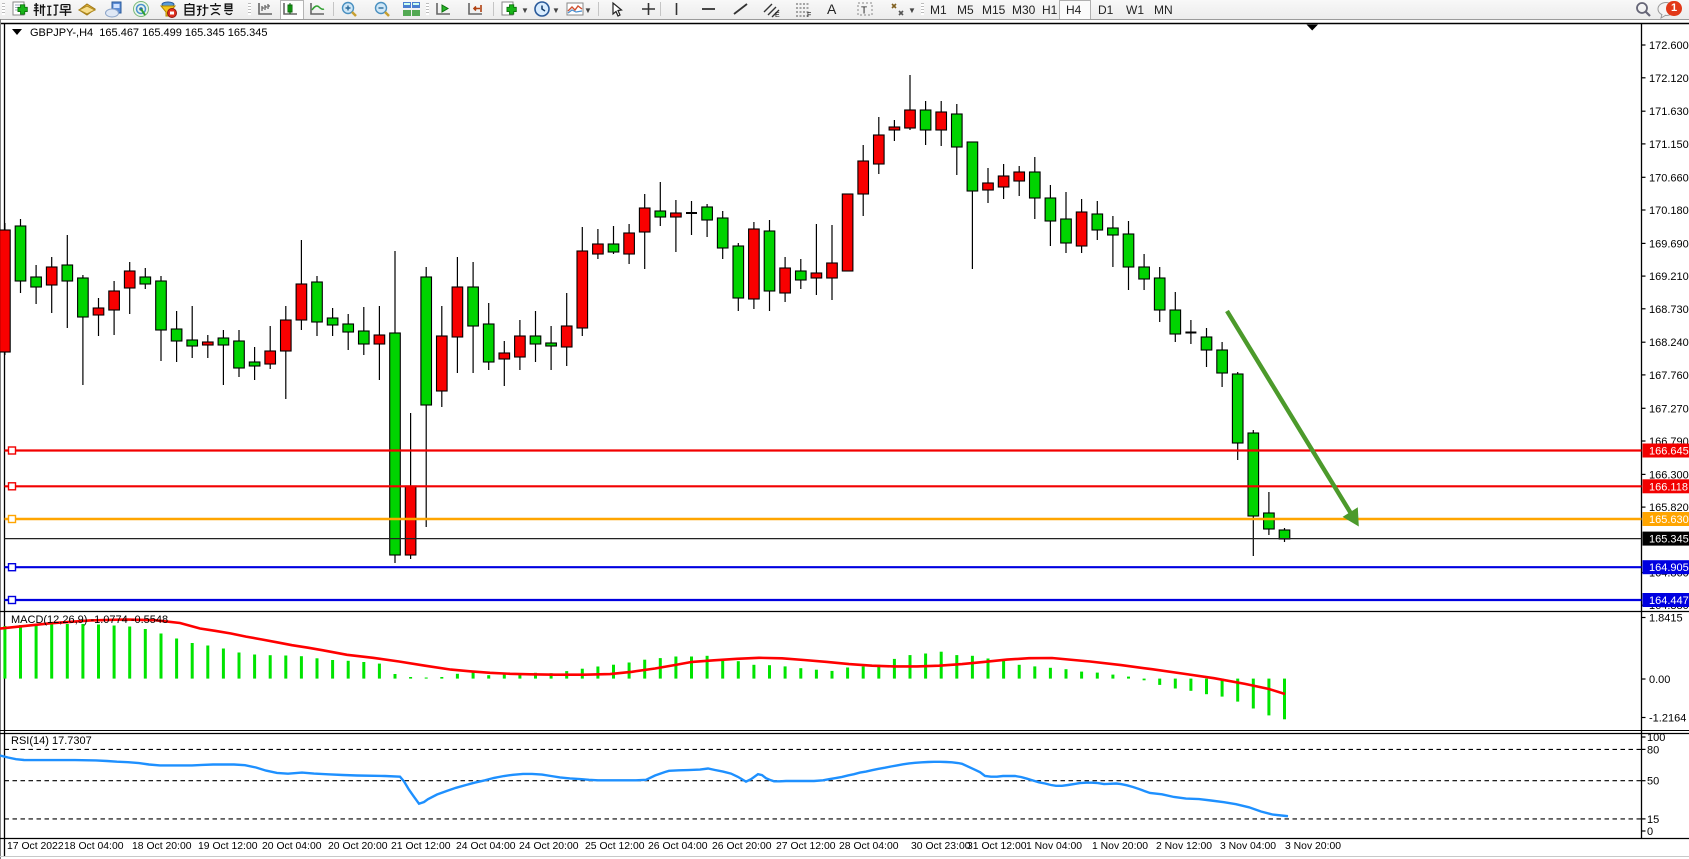  Describe the element at coordinates (1656, 738) in the screenshot. I see `svg-text: 100` at that location.